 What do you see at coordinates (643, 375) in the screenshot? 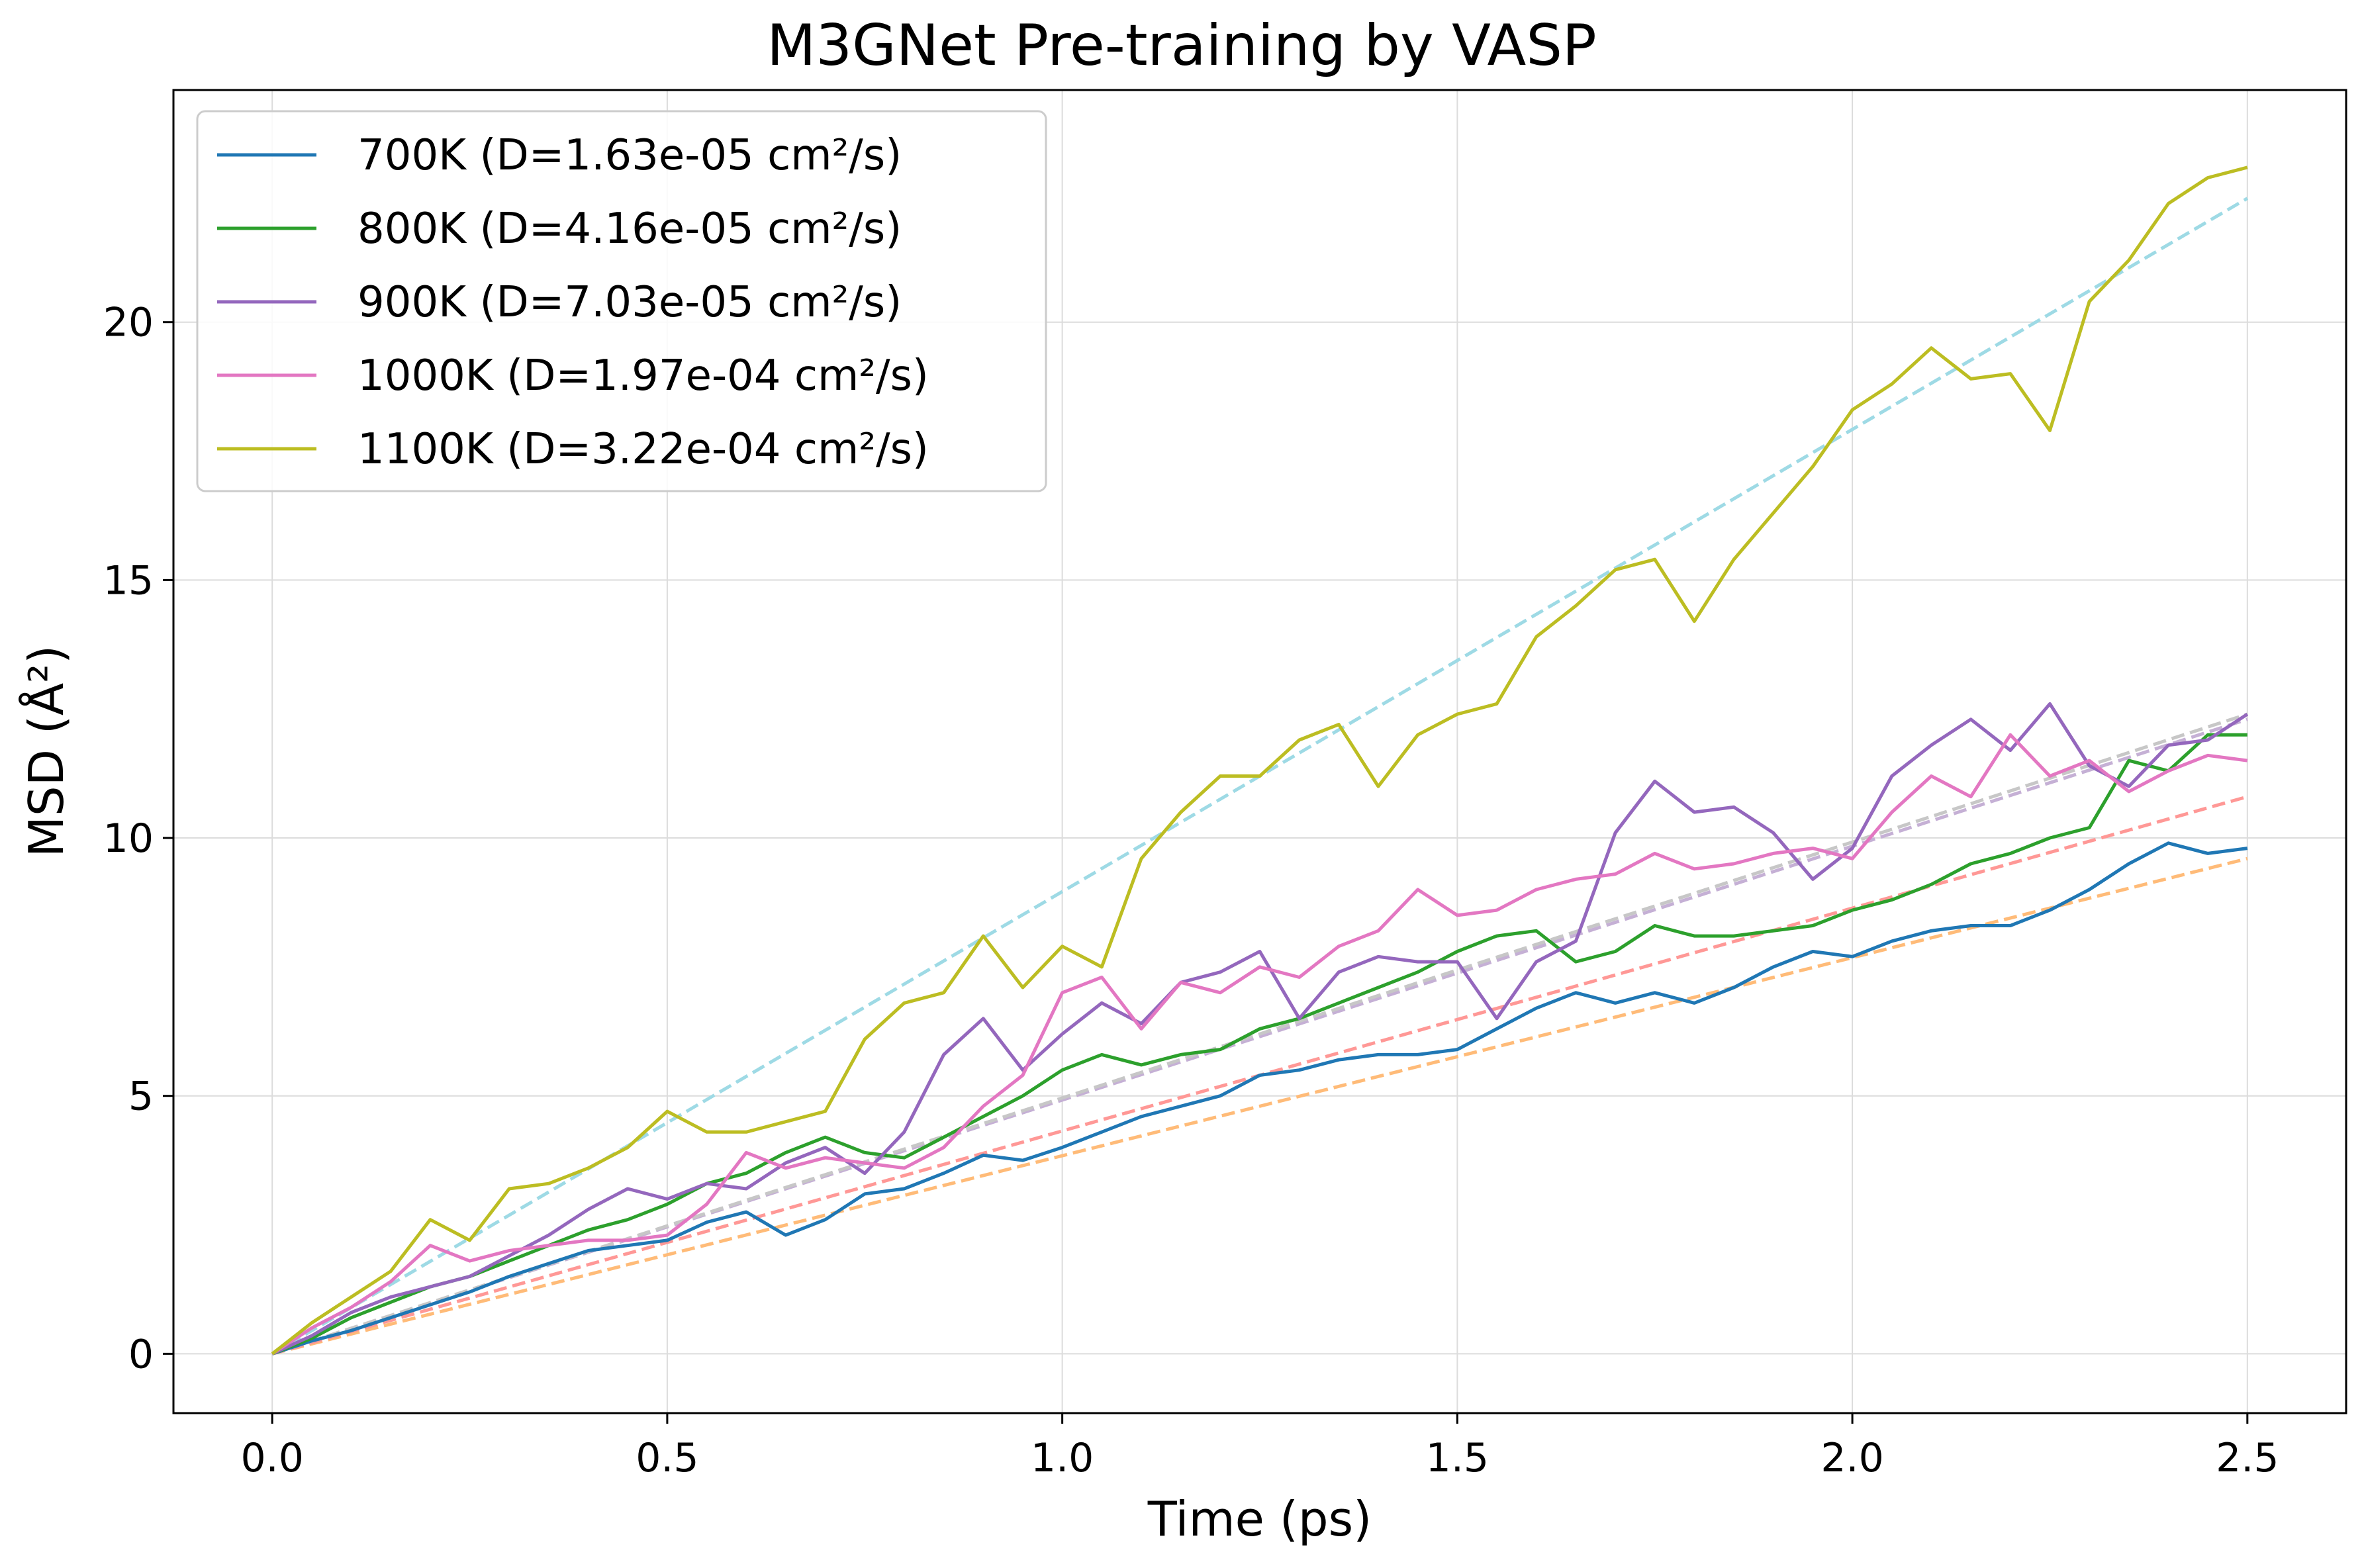
I see `legend-label: 1000K (D=1.97e-04 cm²/s)` at bounding box center [643, 375].